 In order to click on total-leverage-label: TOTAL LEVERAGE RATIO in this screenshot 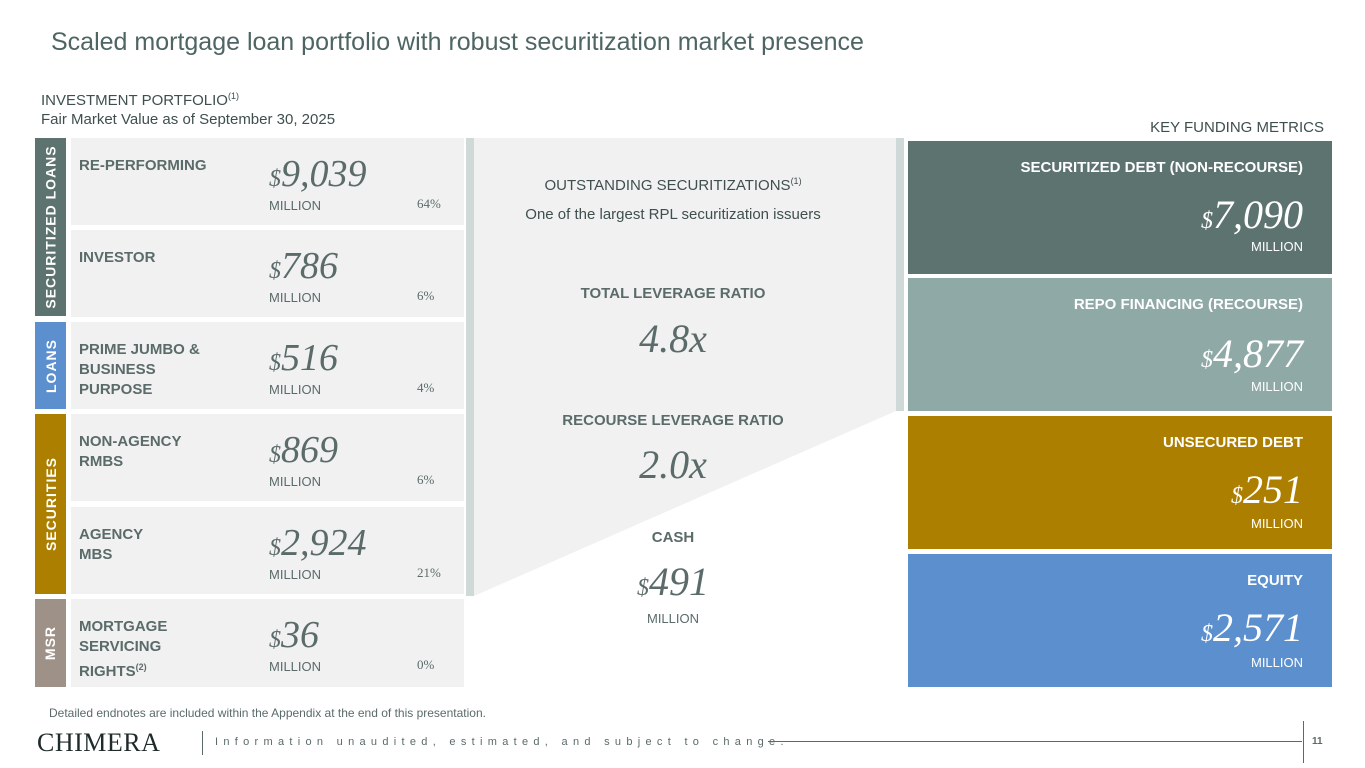, I will do `click(673, 293)`.